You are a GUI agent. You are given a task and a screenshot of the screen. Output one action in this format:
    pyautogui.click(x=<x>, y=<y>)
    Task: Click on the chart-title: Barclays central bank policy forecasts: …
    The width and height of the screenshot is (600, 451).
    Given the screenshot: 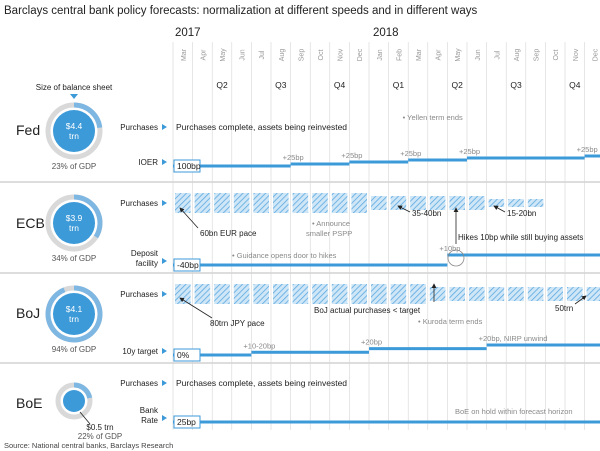 What is the action you would take?
    pyautogui.click(x=240, y=11)
    